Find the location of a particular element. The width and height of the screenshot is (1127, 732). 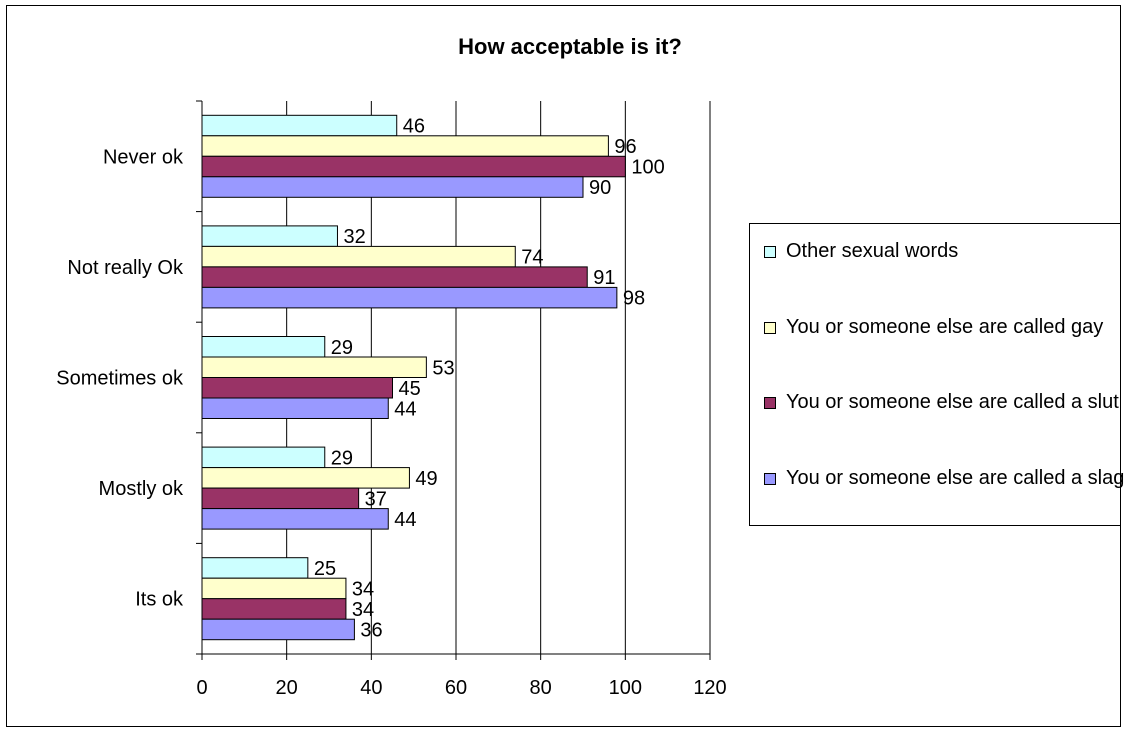

category-label: Not really Ok is located at coordinates (125, 268).